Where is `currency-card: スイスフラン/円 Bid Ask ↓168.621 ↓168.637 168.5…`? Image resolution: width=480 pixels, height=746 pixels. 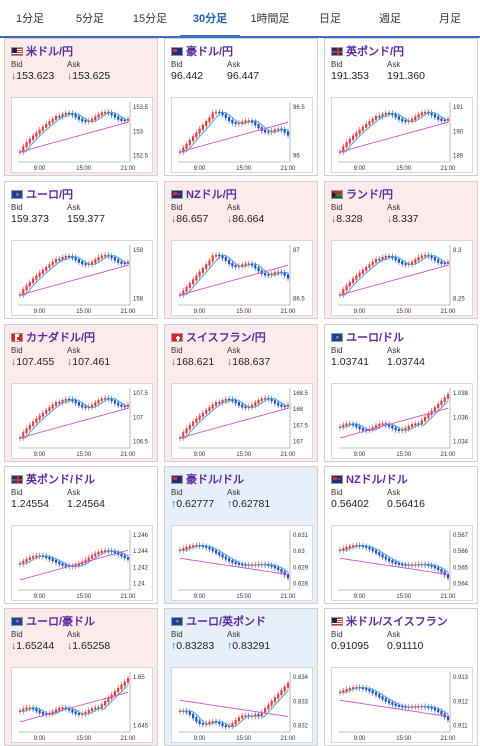
currency-card: スイスフラン/円 Bid Ask ↓168.621 ↓168.637 168.5… is located at coordinates (241, 393).